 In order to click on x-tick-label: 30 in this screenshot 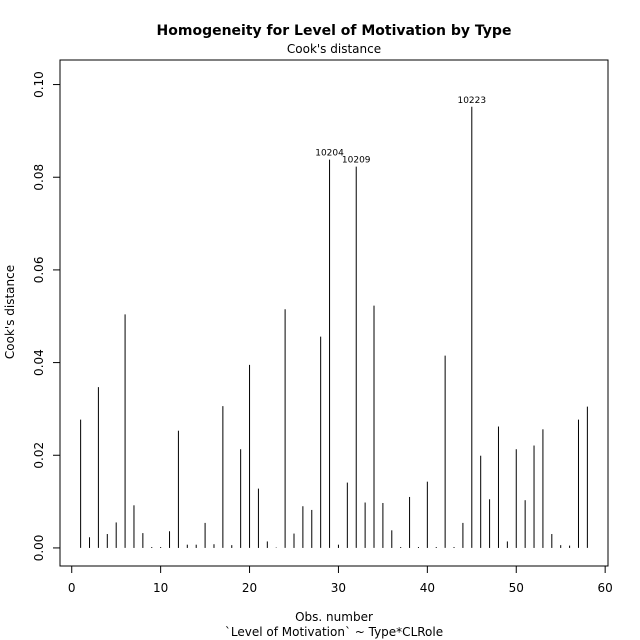, I will do `click(338, 588)`.